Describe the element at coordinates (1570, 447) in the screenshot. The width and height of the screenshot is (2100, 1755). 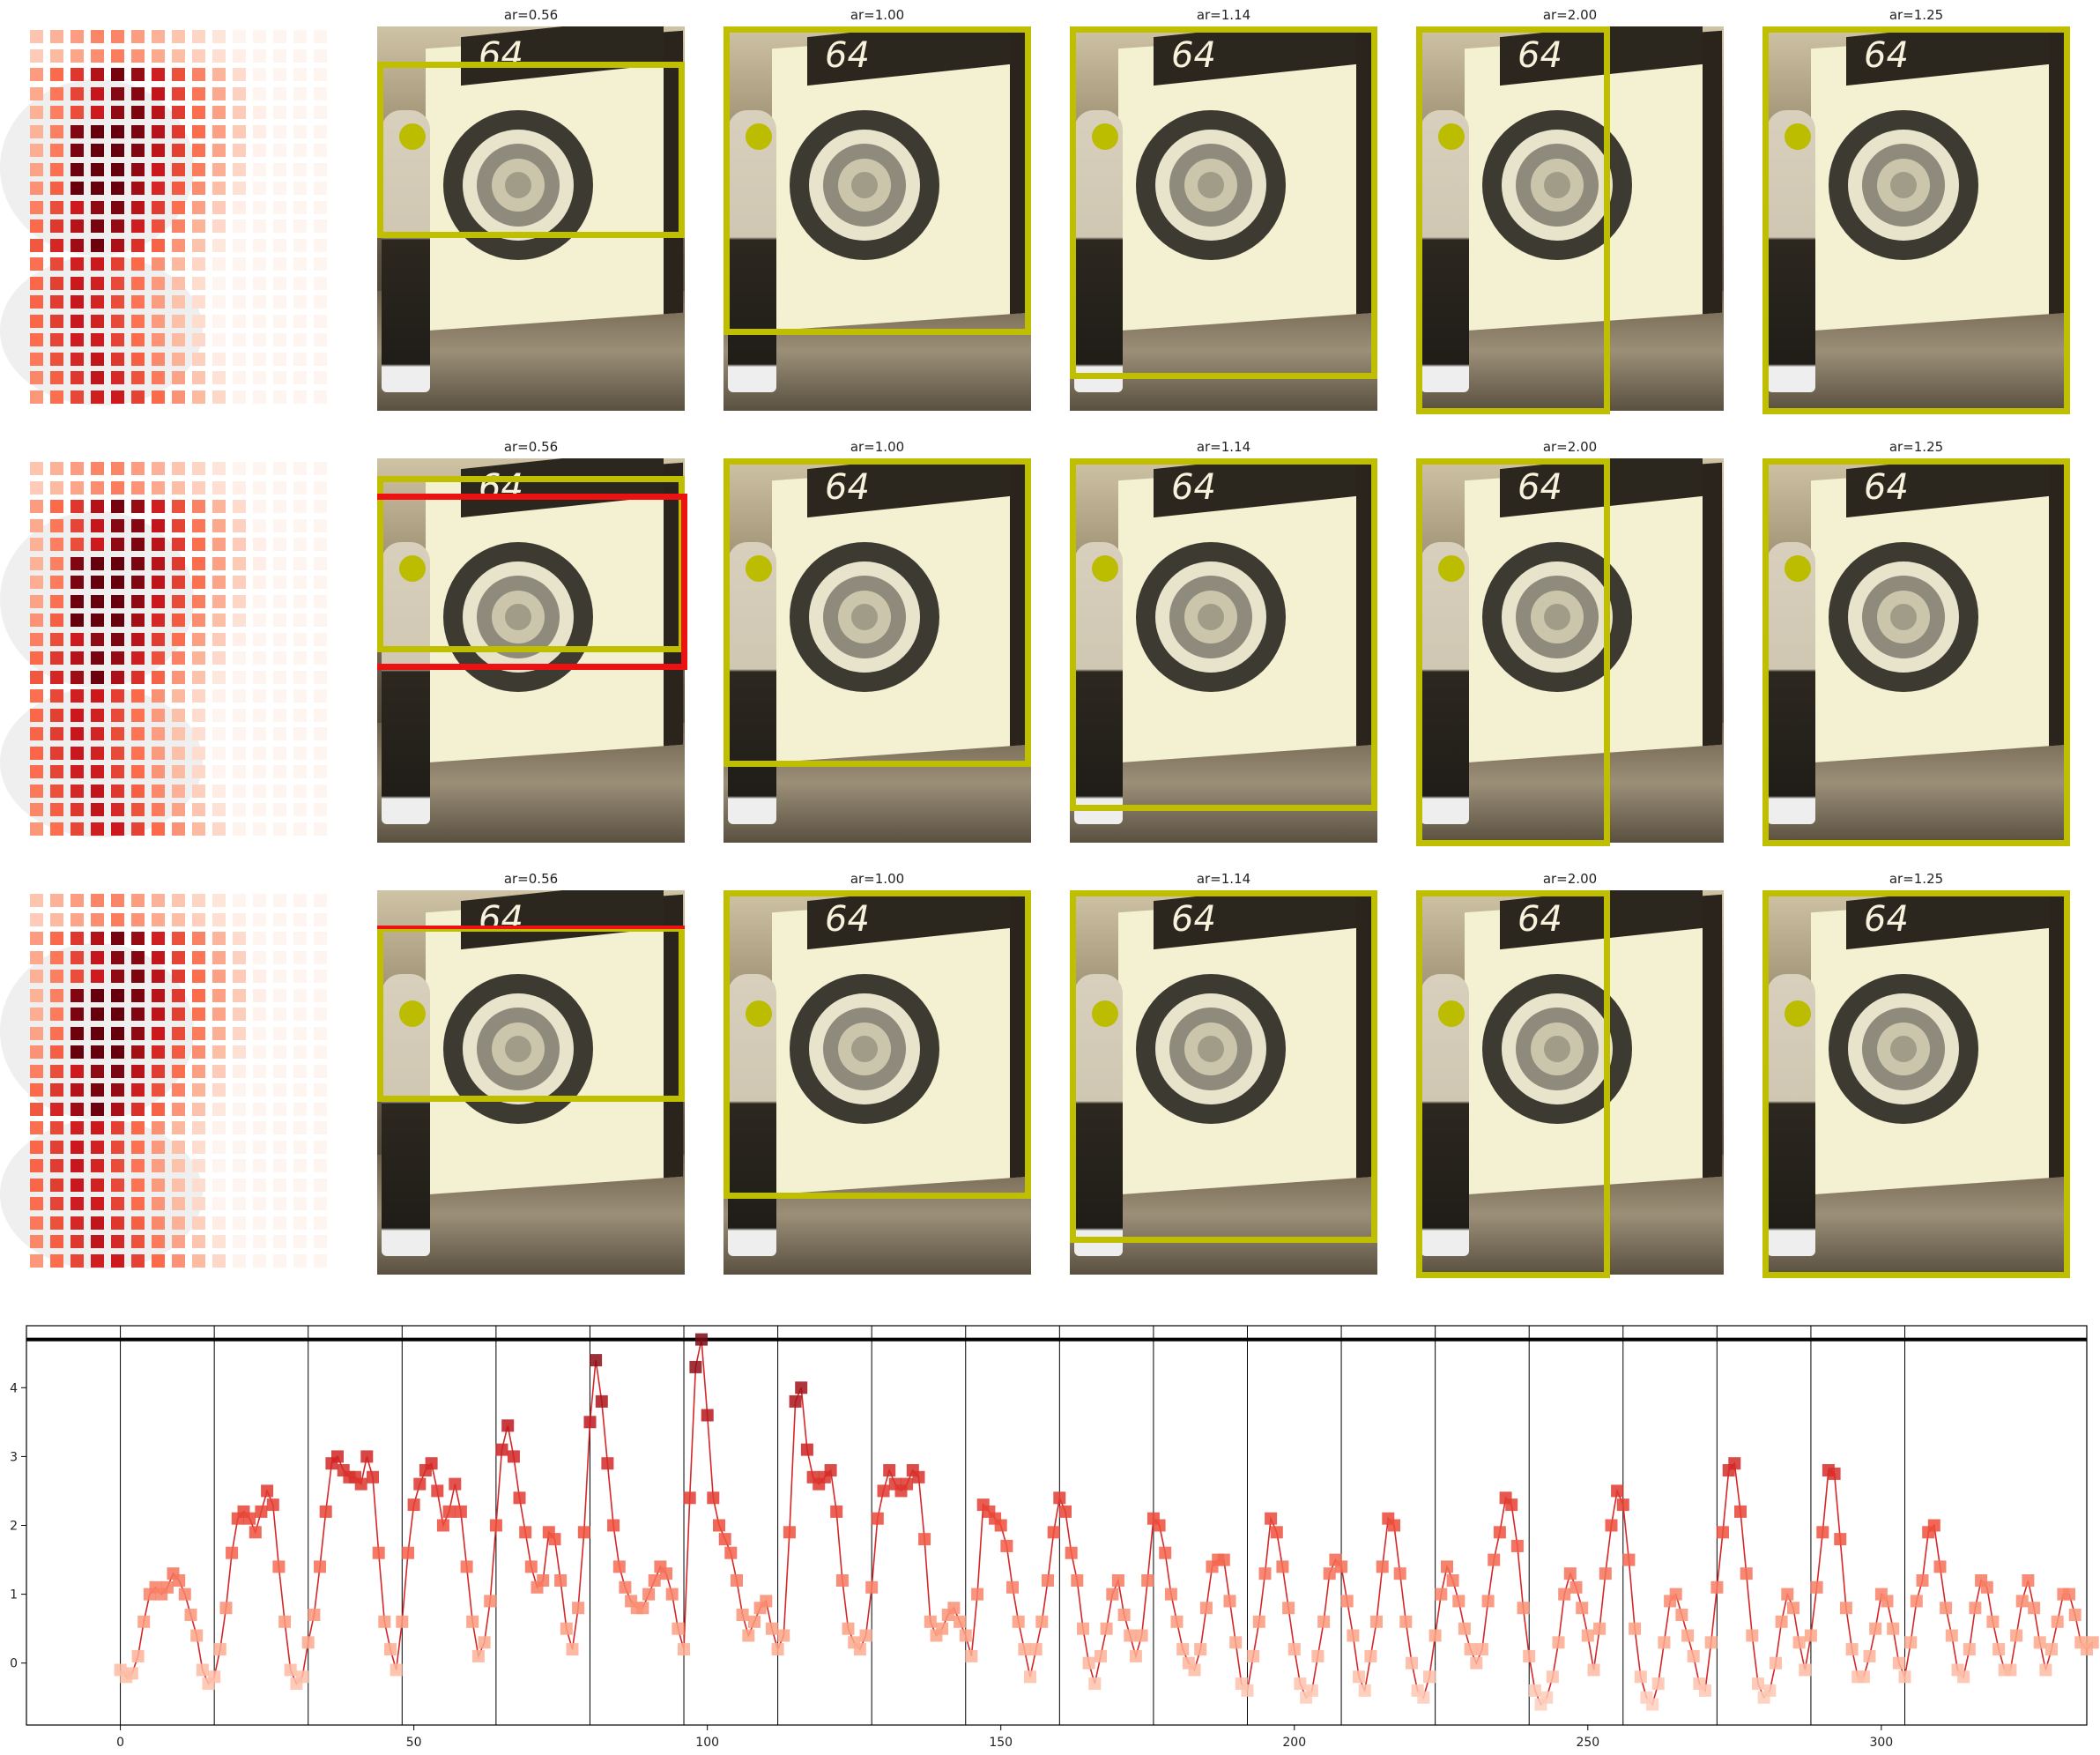
I see `panel-title: ar=2.00` at that location.